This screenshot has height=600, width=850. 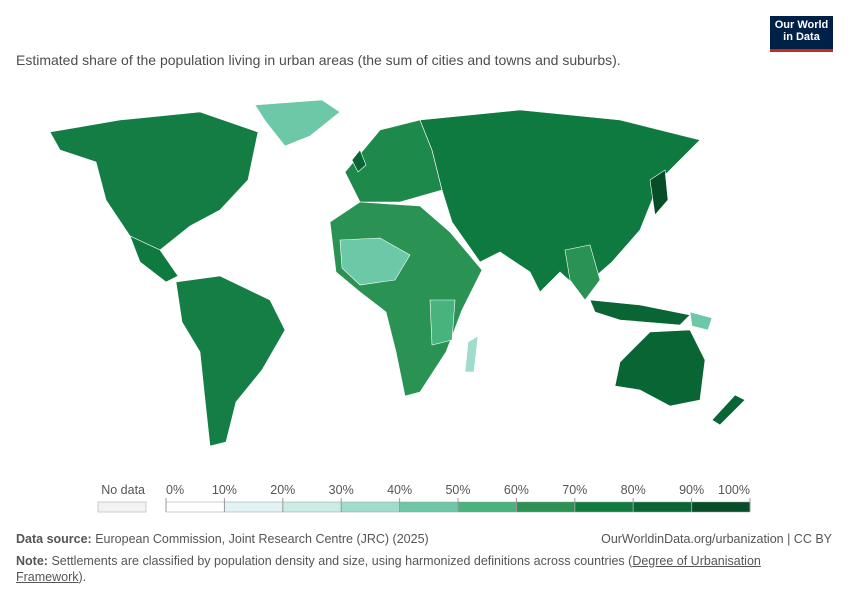 I want to click on indonesia, so click(x=640, y=312).